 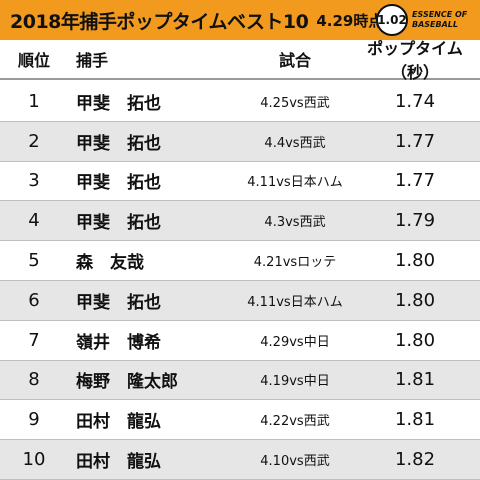 What do you see at coordinates (295, 422) in the screenshot?
I see `cell-game: 4.22vs西武` at bounding box center [295, 422].